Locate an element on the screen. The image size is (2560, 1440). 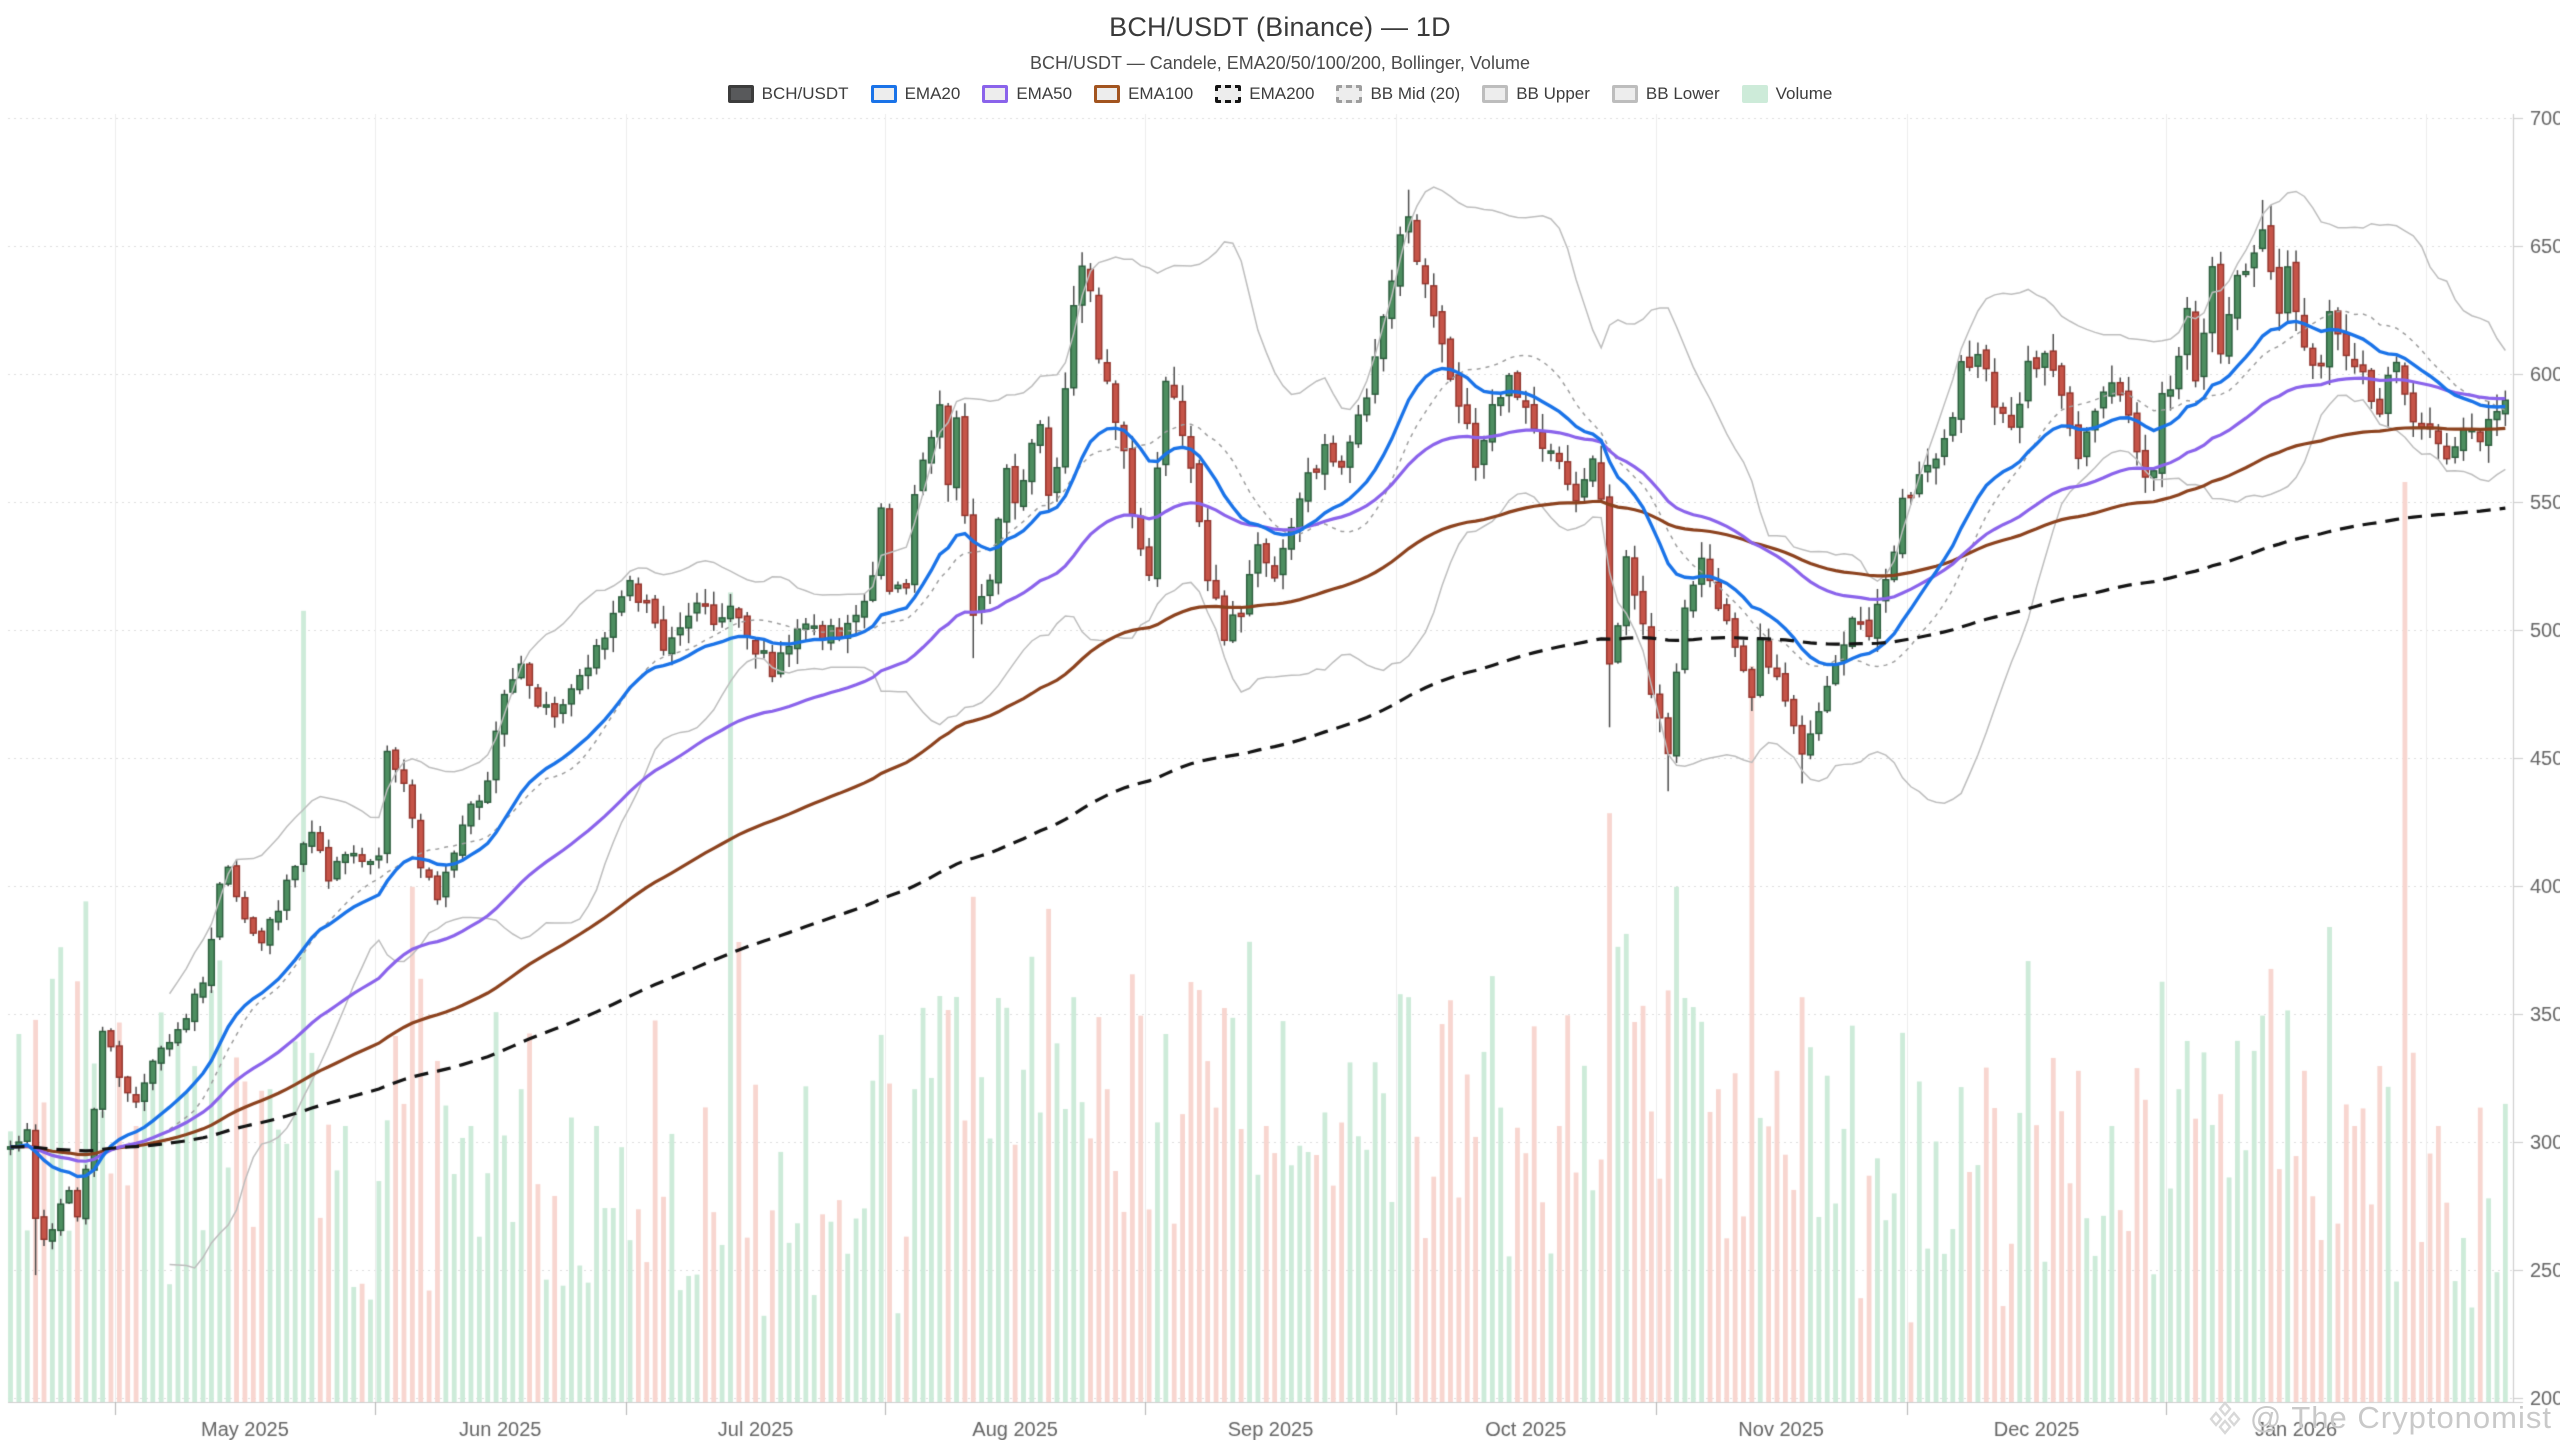
legend-item: EMA200 is located at coordinates (1264, 94).